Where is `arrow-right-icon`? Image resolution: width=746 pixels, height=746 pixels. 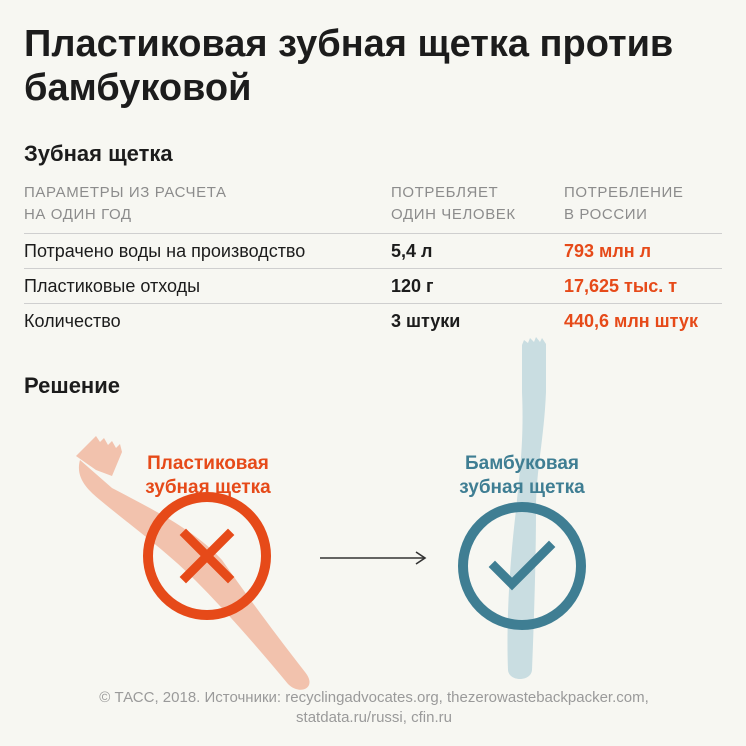 arrow-right-icon is located at coordinates (373, 558).